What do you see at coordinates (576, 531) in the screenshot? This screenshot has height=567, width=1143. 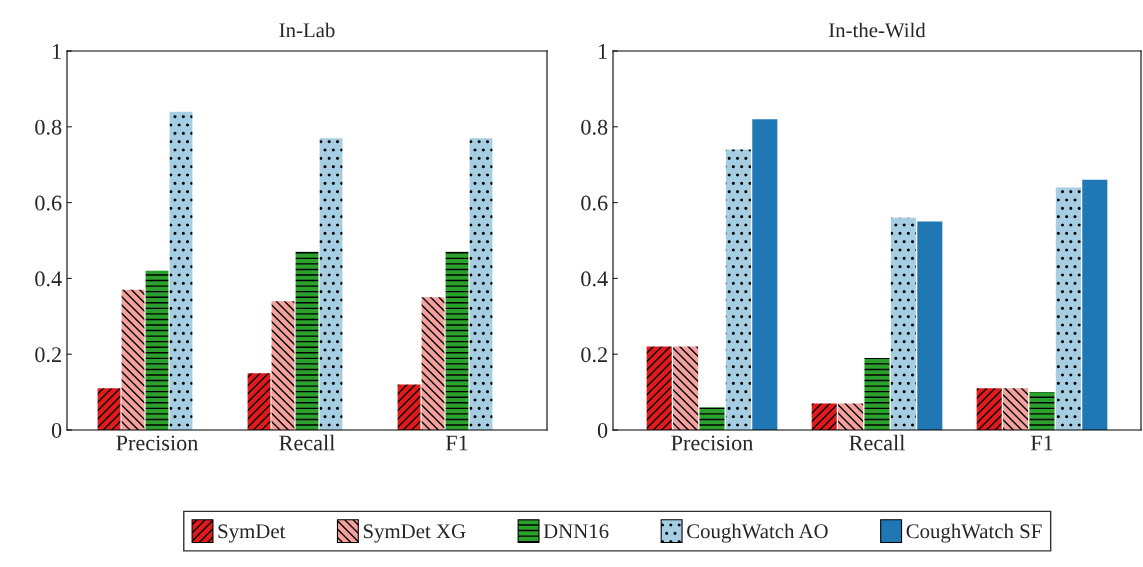 I see `legend-label: DNN16` at bounding box center [576, 531].